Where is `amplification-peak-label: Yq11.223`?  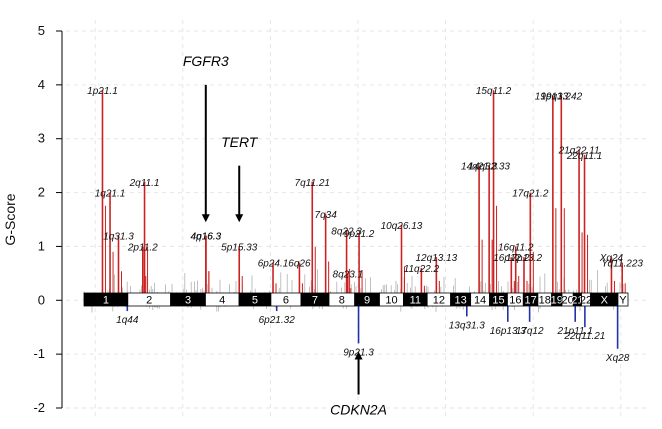 amplification-peak-label: Yq11.223 is located at coordinates (622, 264).